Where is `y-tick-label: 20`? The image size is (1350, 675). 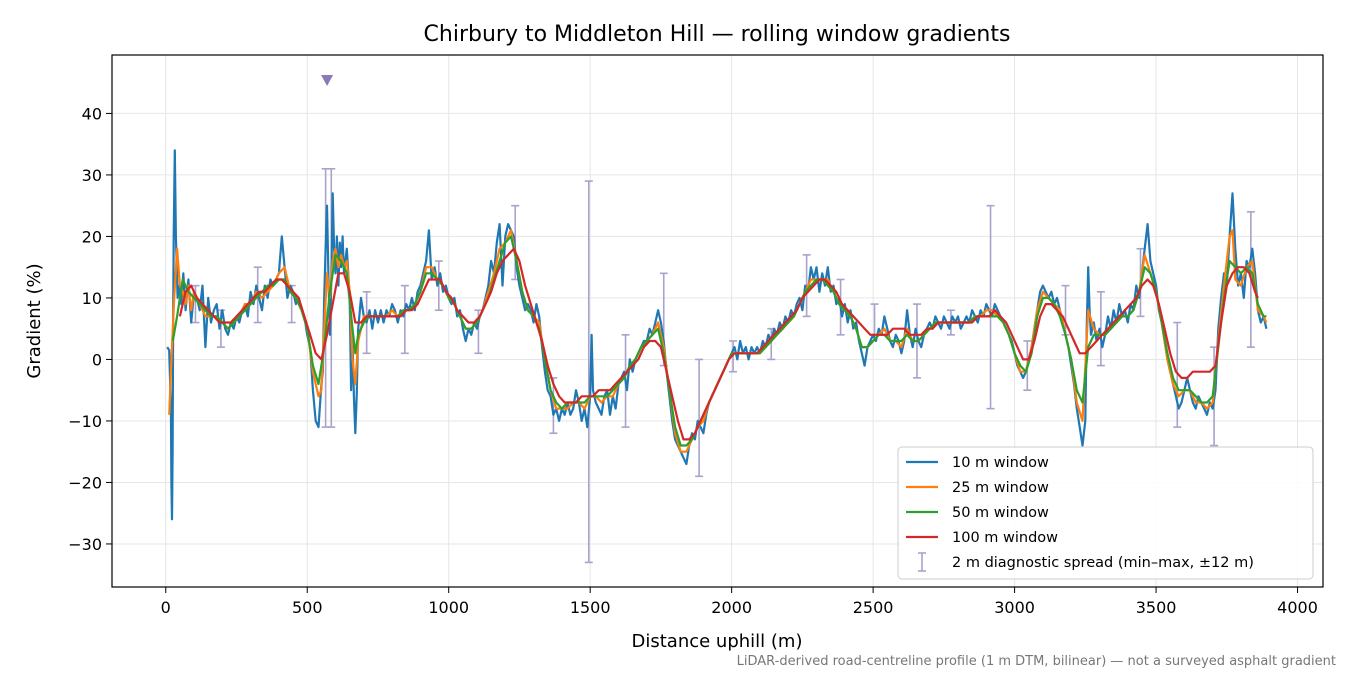
y-tick-label: 20 is located at coordinates (92, 236).